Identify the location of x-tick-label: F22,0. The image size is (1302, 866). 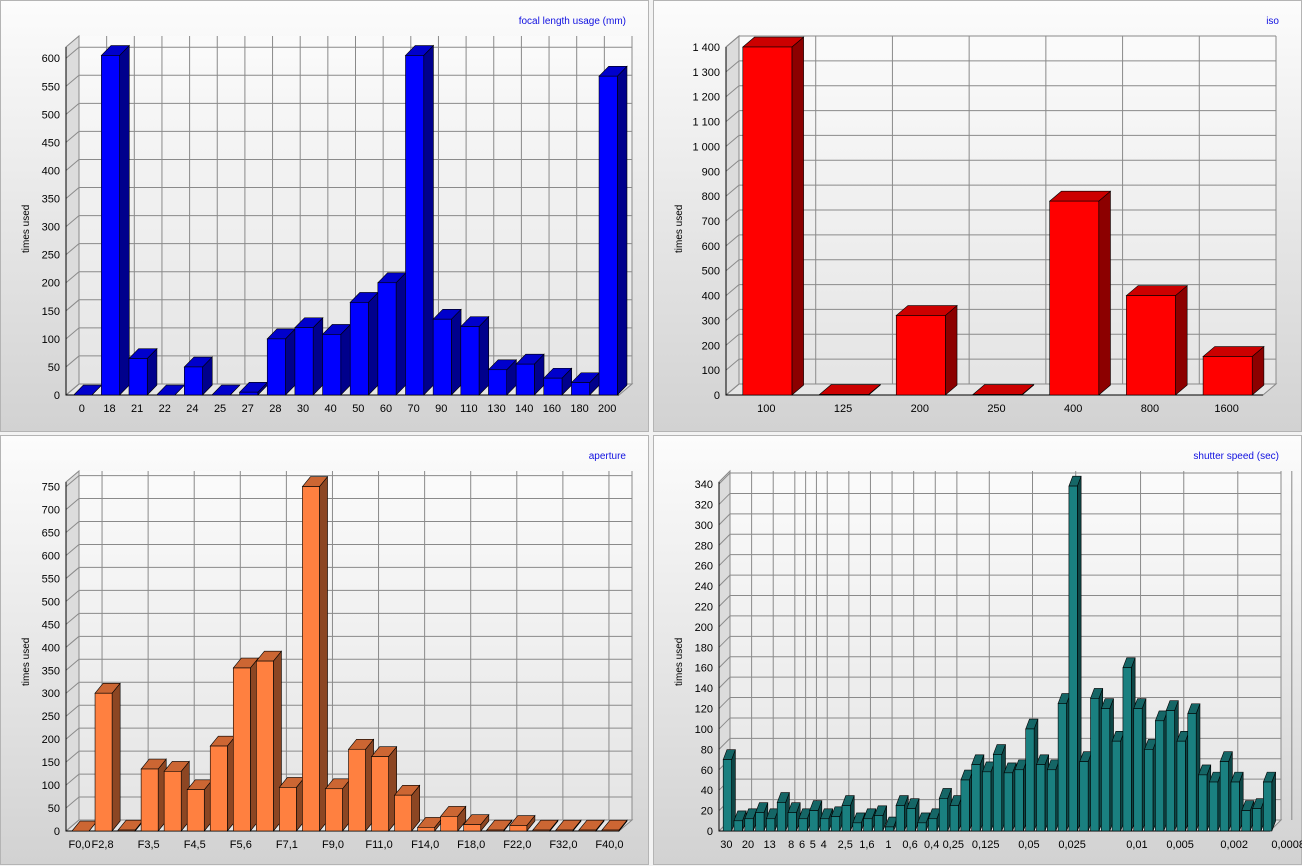
(517, 845).